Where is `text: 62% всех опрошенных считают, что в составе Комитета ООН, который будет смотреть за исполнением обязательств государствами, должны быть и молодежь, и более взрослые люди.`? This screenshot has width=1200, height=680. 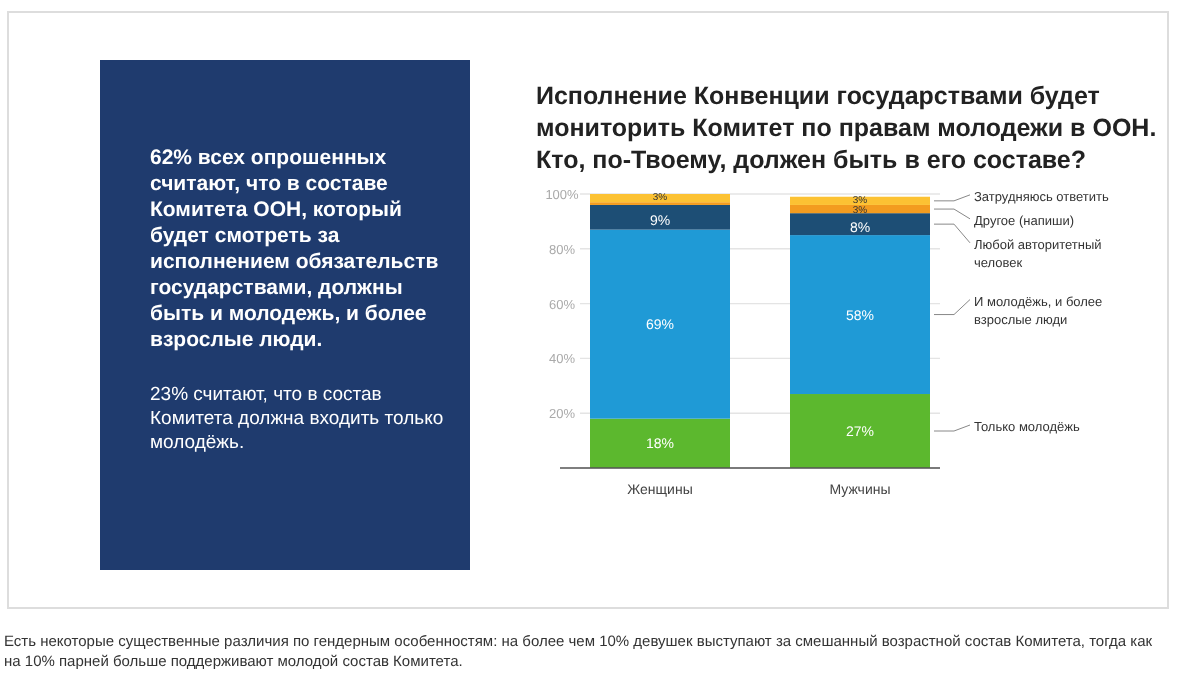
text: 62% всех опрошенных считают, что в составе Комитета ООН, который будет смотреть за исполнением обязательств государствами, должны быть и молодежь, и более взрослые люди. is located at coordinates (295, 249).